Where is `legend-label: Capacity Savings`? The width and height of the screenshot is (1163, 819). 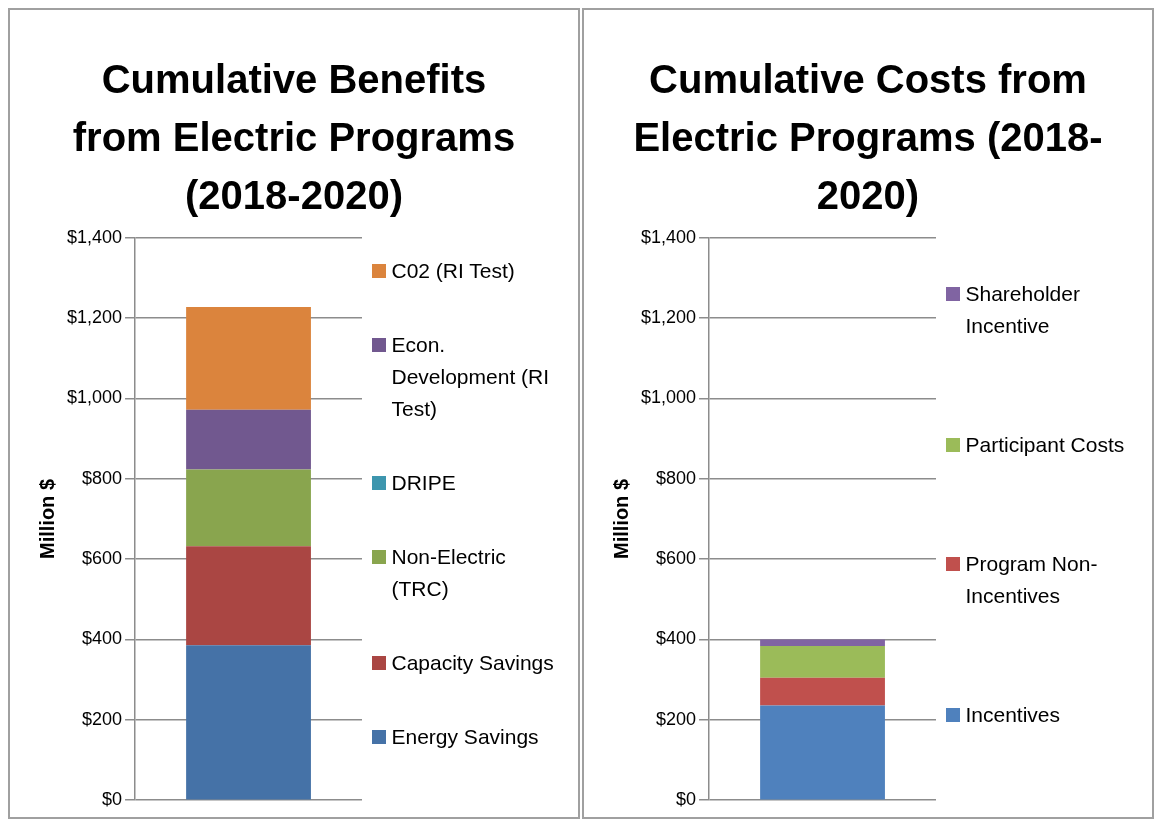 legend-label: Capacity Savings is located at coordinates (472, 663).